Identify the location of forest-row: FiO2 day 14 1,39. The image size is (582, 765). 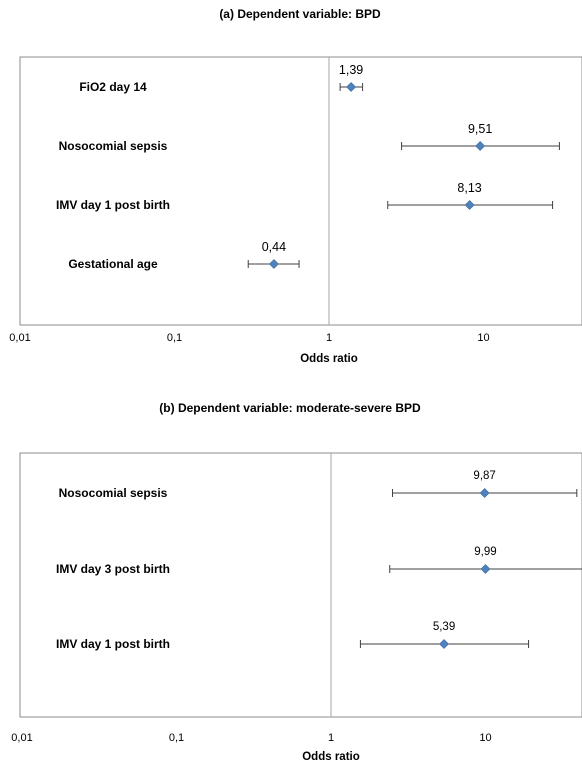
(221, 78).